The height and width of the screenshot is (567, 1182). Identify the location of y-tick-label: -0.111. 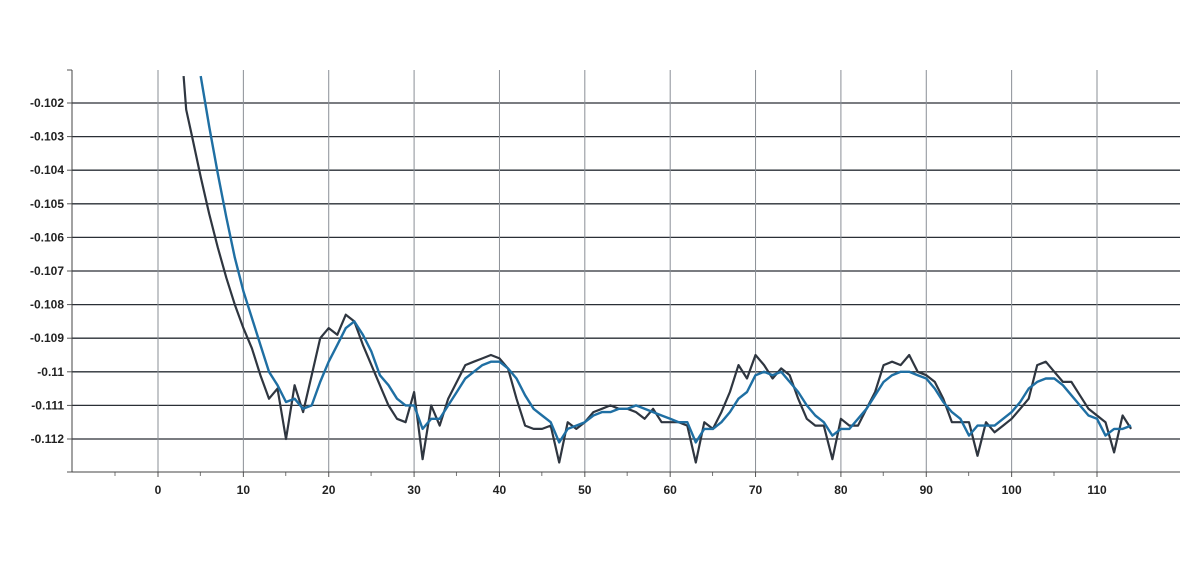
(47, 405).